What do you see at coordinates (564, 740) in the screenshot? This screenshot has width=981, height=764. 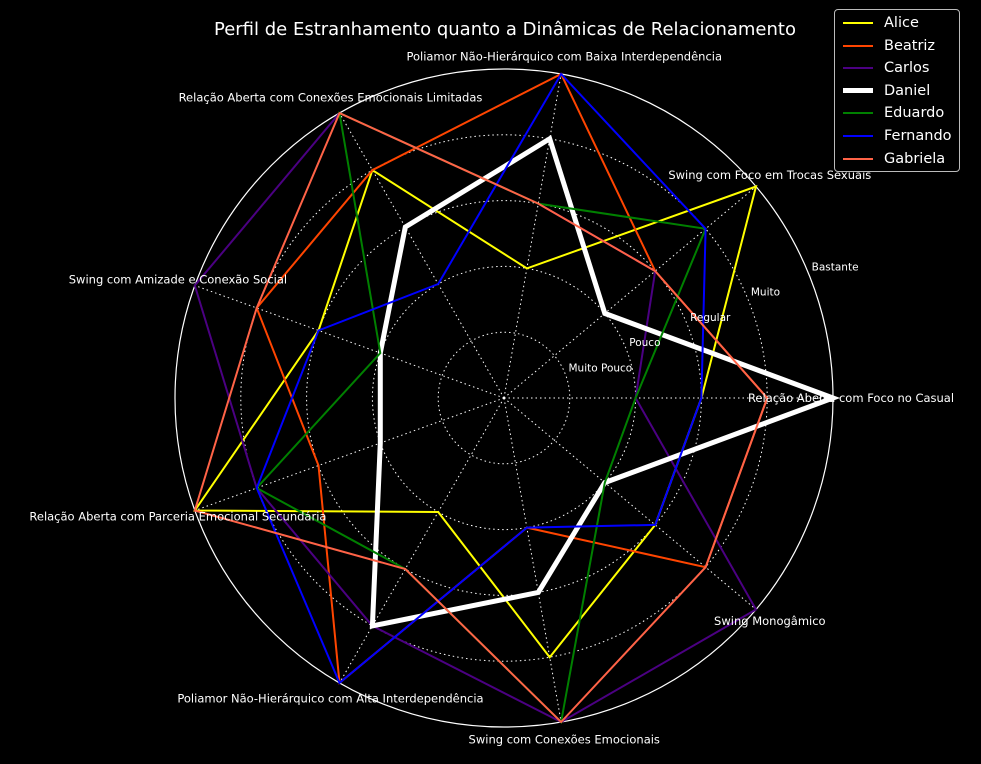 I see `axis-label: Swing com Conexões Emocionais` at bounding box center [564, 740].